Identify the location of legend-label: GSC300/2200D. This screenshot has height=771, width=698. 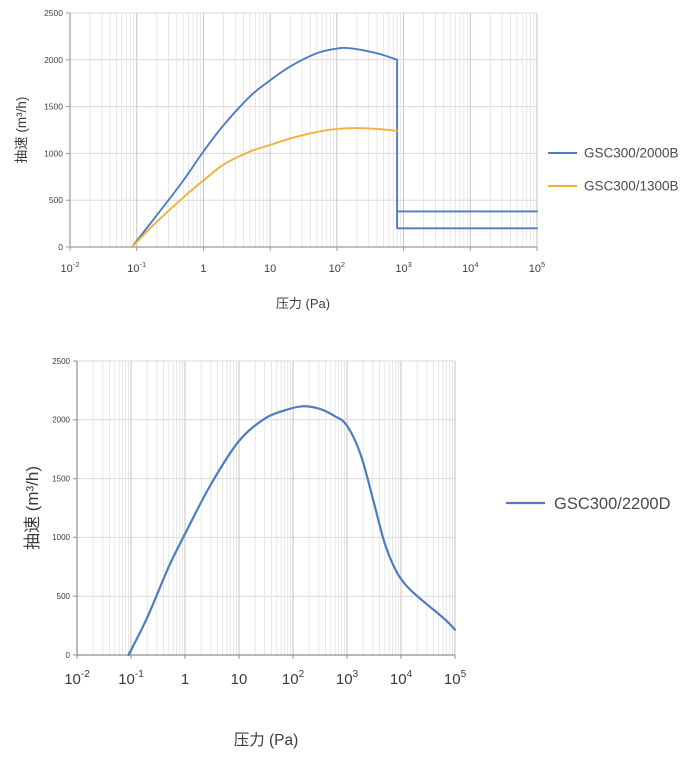
(612, 504).